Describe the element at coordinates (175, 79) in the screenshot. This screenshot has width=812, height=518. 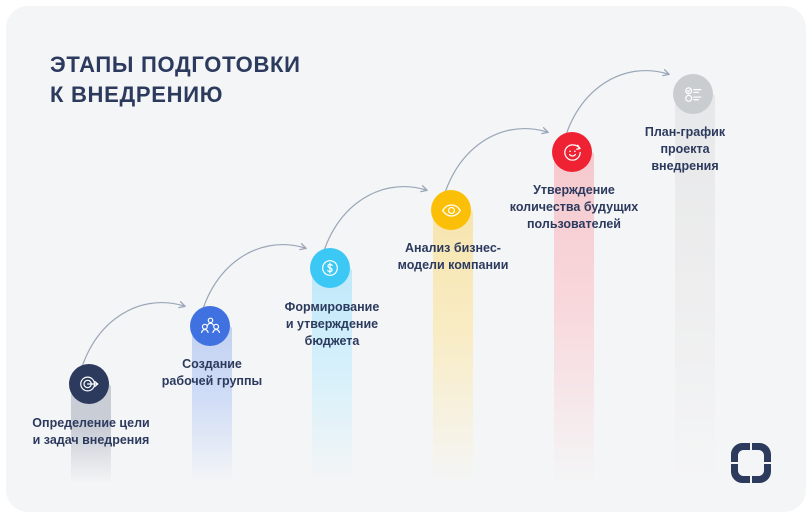
I see `page-title: ЭТАПЫ ПОДГОТОВКИ К ВНЕДРЕНИЮ` at that location.